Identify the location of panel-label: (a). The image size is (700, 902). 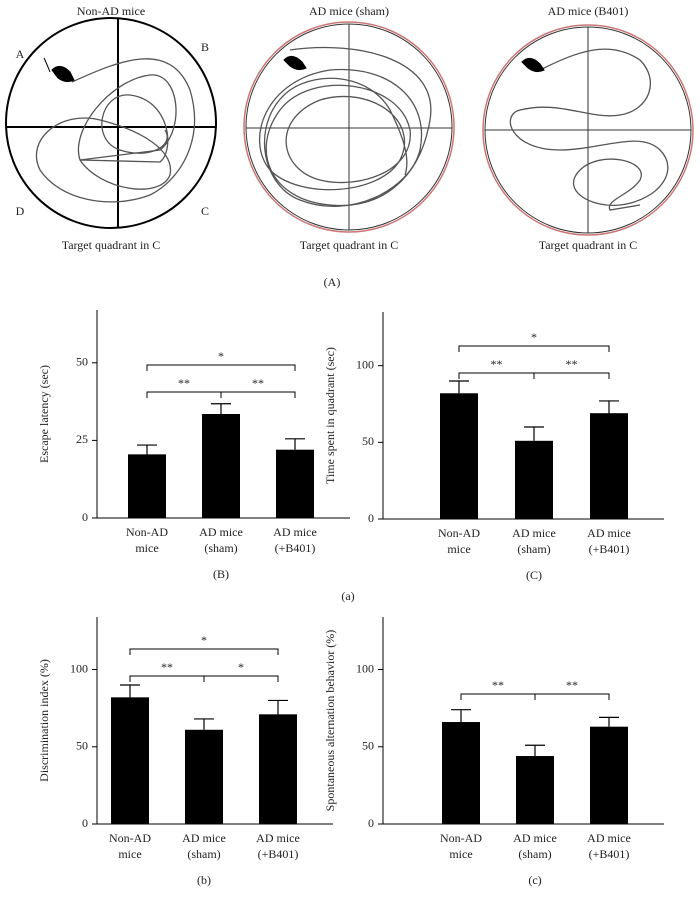
(347, 596).